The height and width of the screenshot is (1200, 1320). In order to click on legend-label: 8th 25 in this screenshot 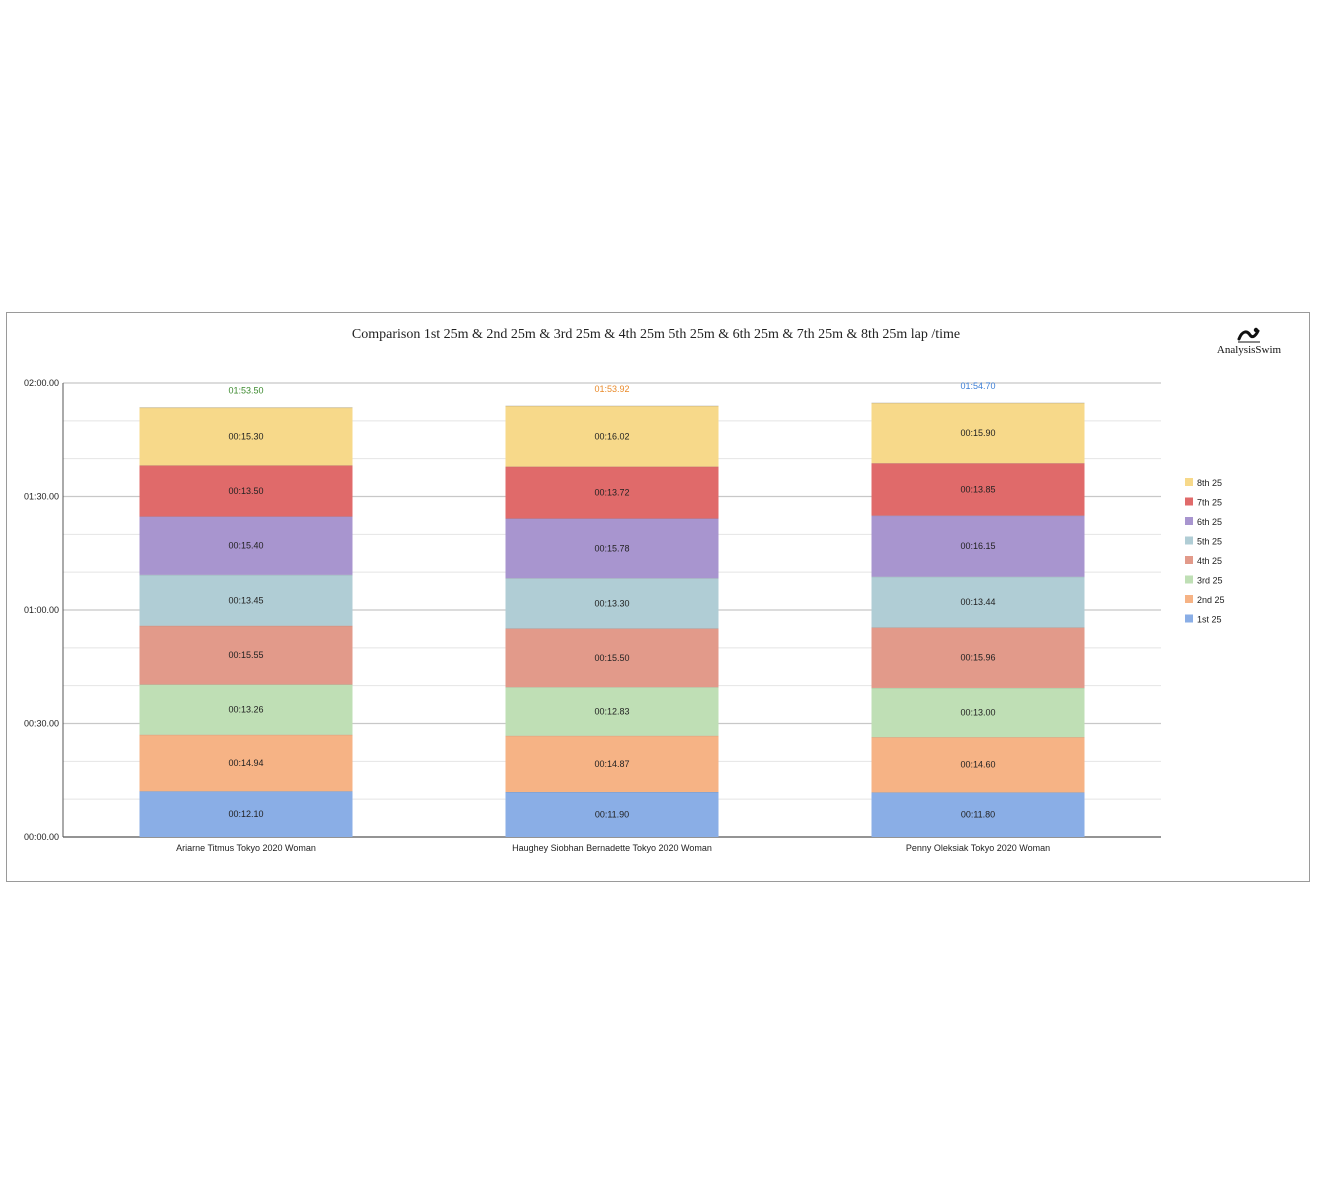, I will do `click(1209, 483)`.